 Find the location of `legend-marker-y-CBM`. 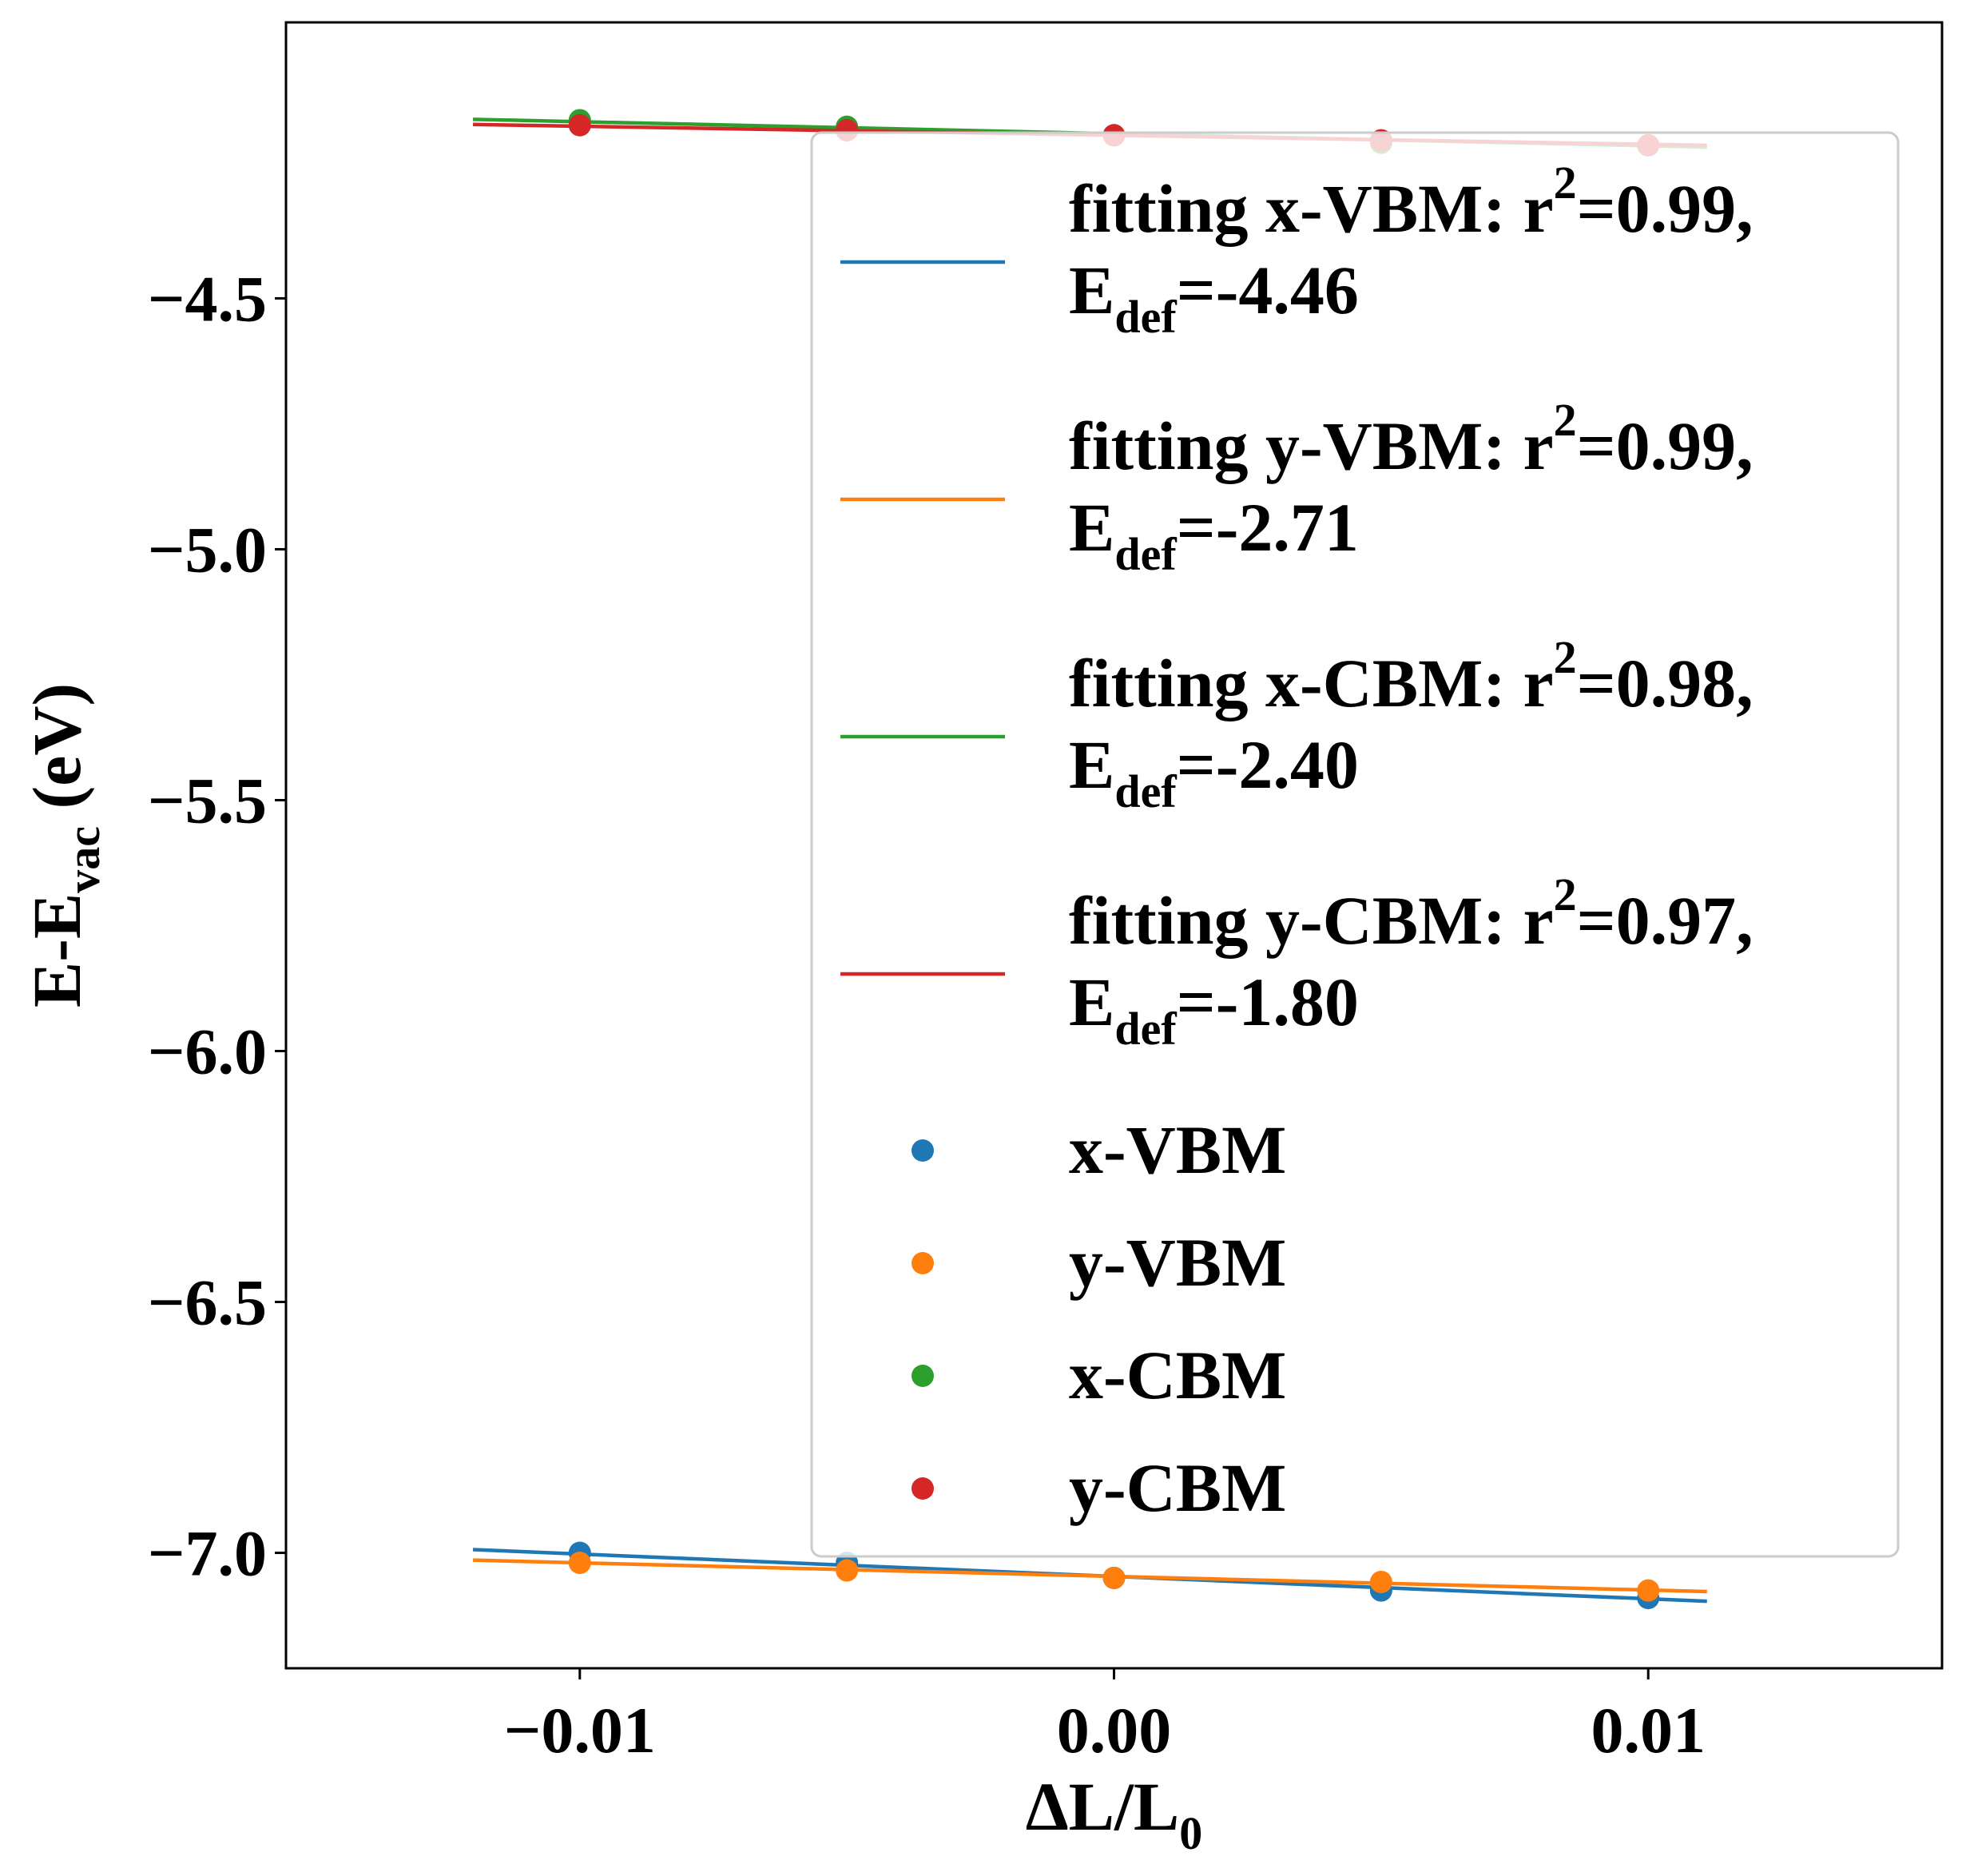

legend-marker-y-CBM is located at coordinates (922, 1488).